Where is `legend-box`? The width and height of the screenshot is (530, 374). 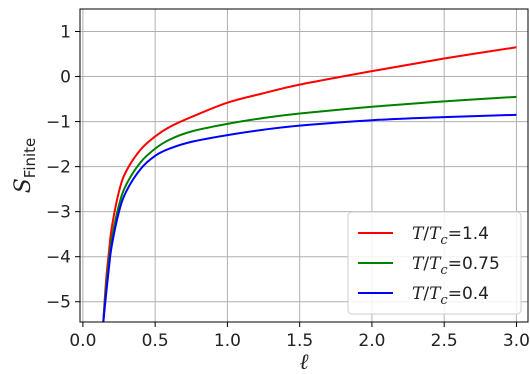 legend-box is located at coordinates (434, 263).